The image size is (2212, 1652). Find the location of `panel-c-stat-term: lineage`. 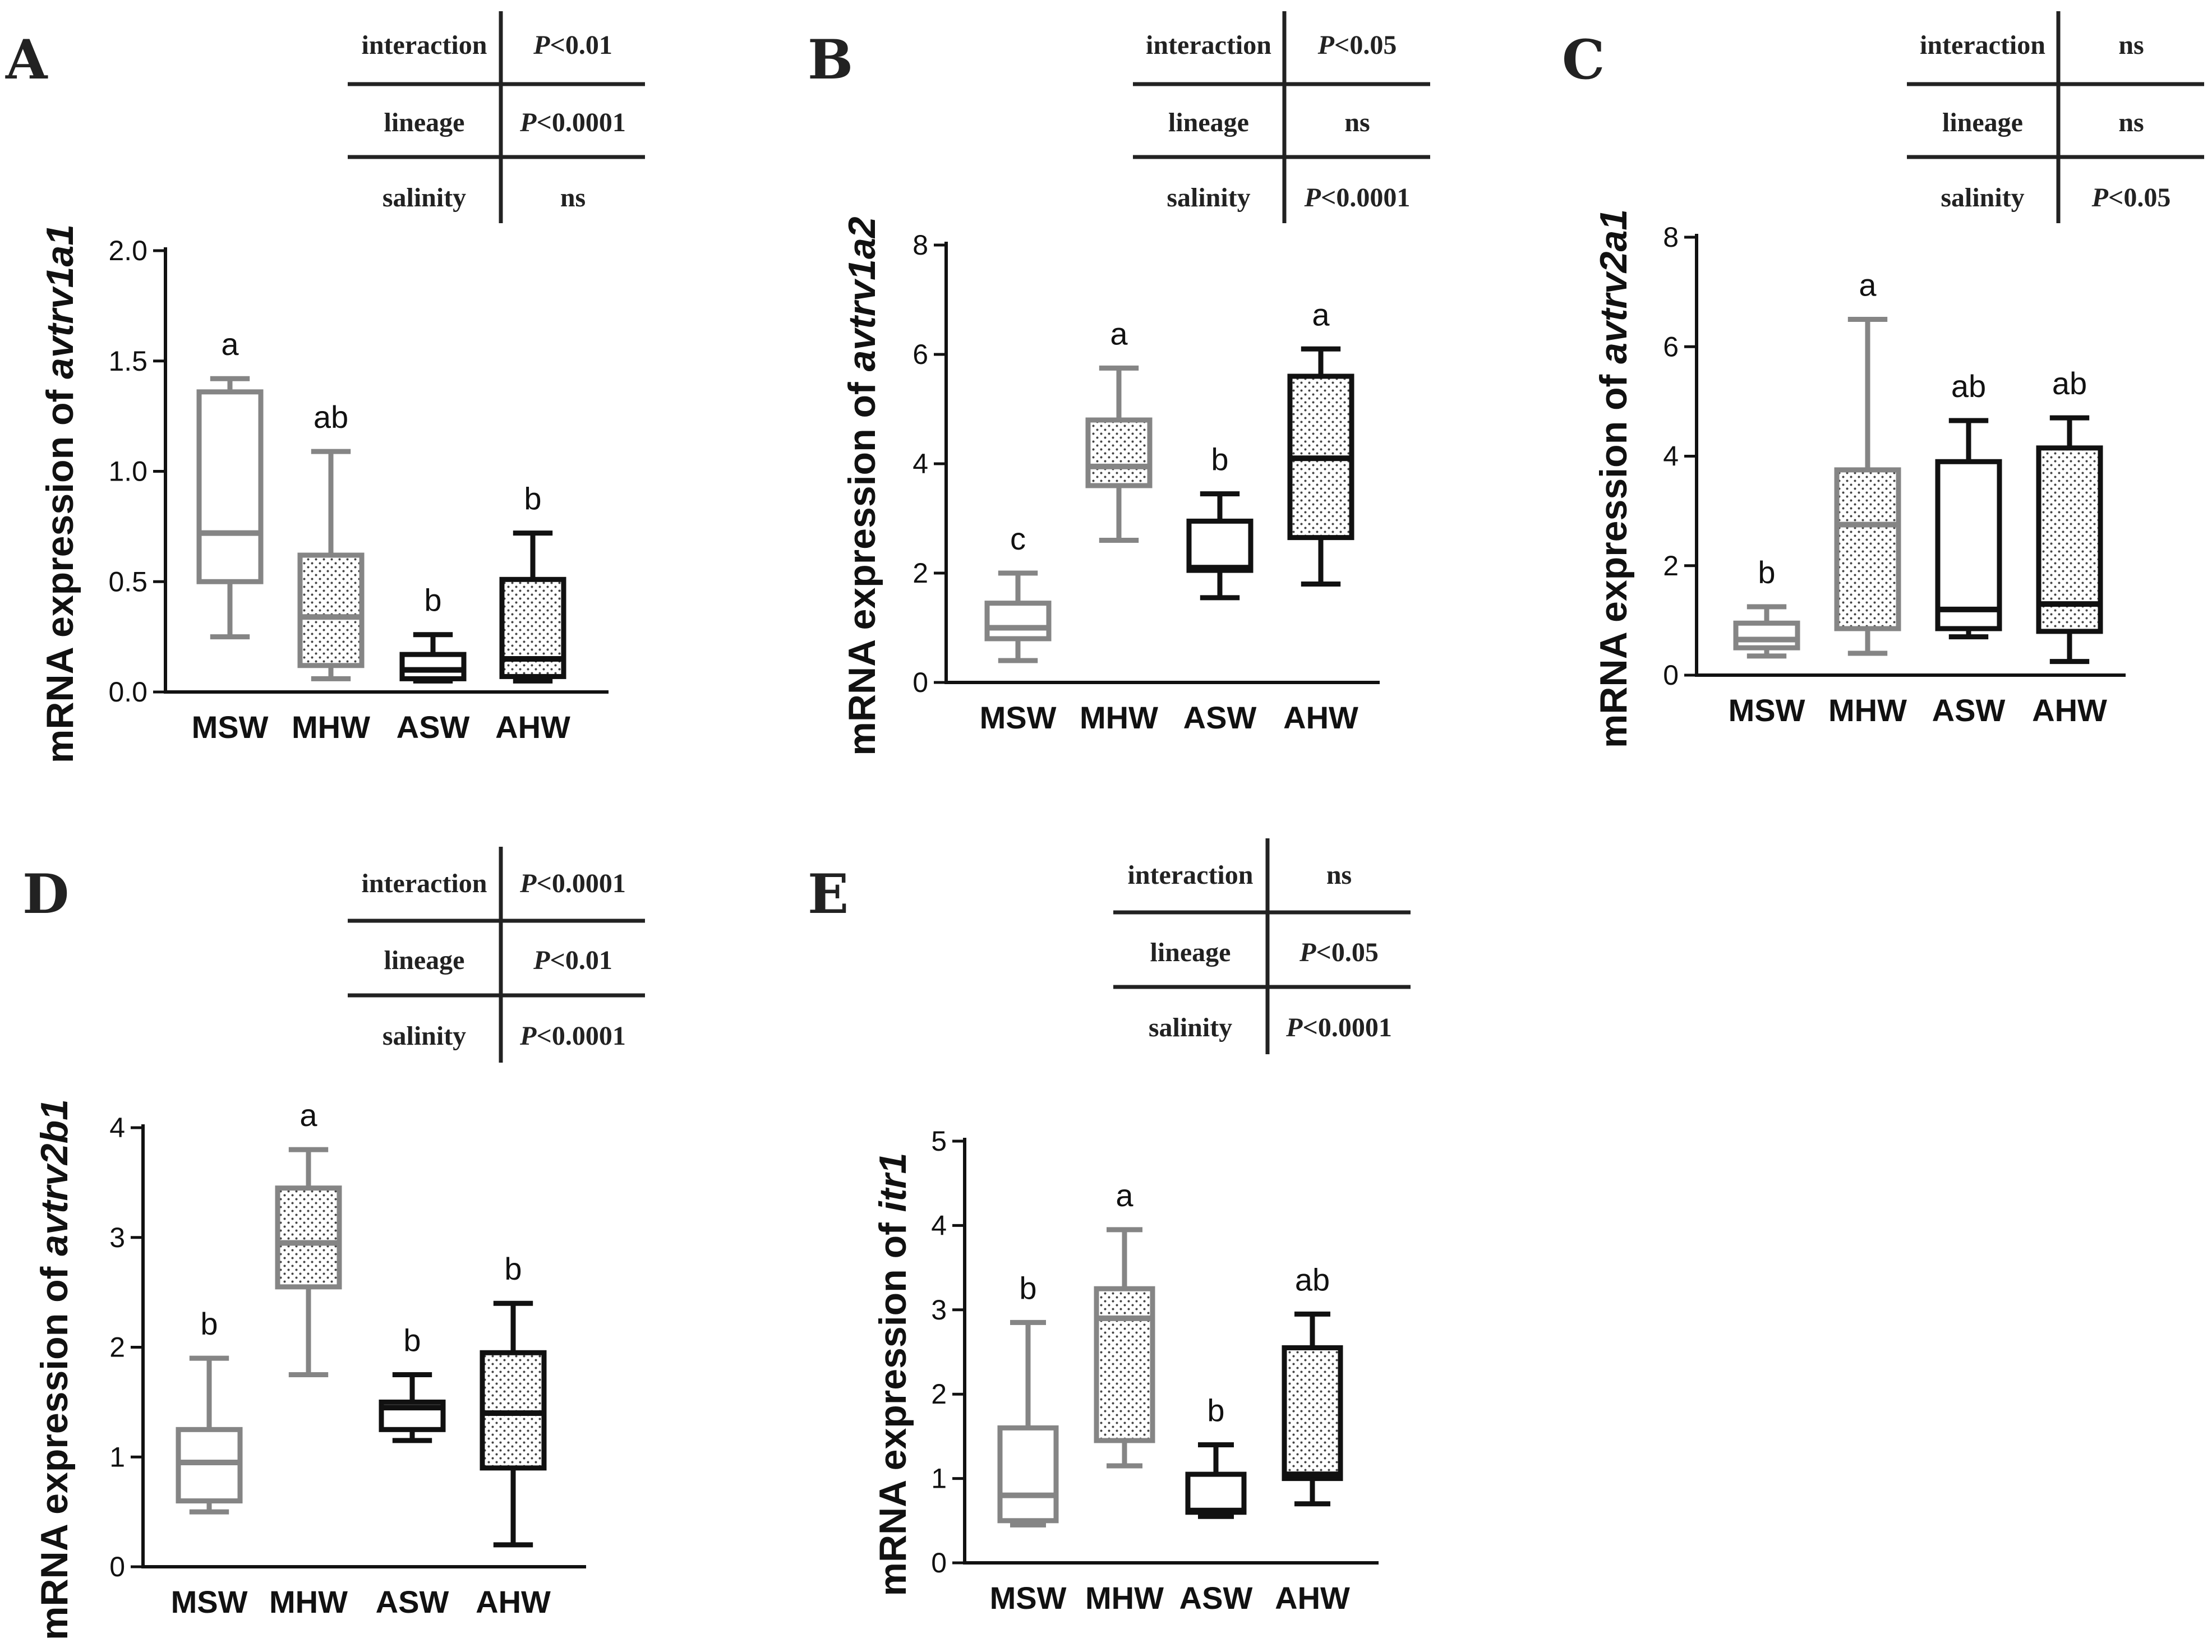

panel-c-stat-term: lineage is located at coordinates (1982, 122).